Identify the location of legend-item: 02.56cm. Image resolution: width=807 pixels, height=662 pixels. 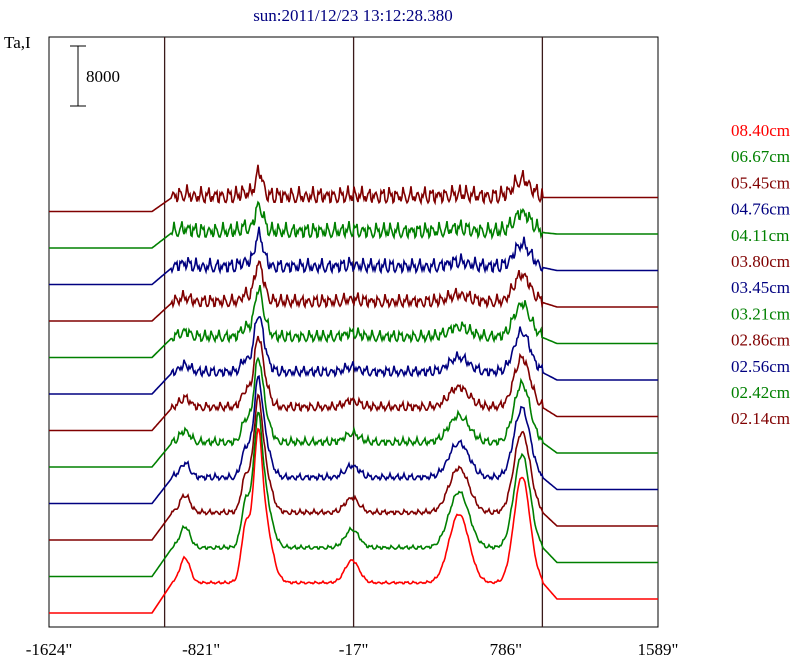
(760, 366).